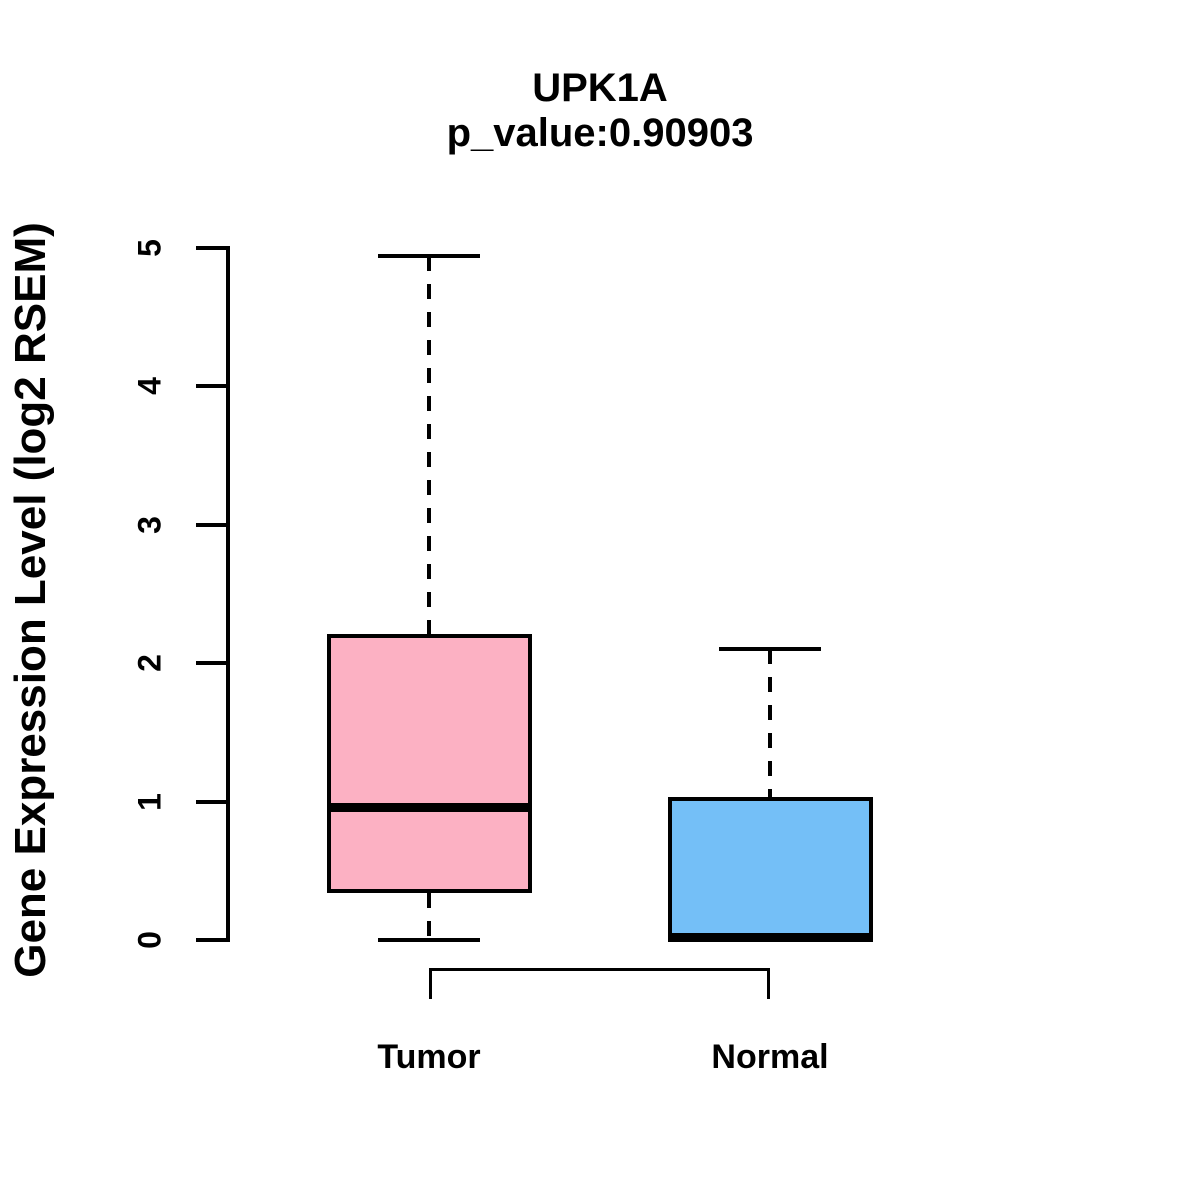 This screenshot has width=1200, height=1200. Describe the element at coordinates (768, 983) in the screenshot. I see `comparison-bracket-right` at that location.